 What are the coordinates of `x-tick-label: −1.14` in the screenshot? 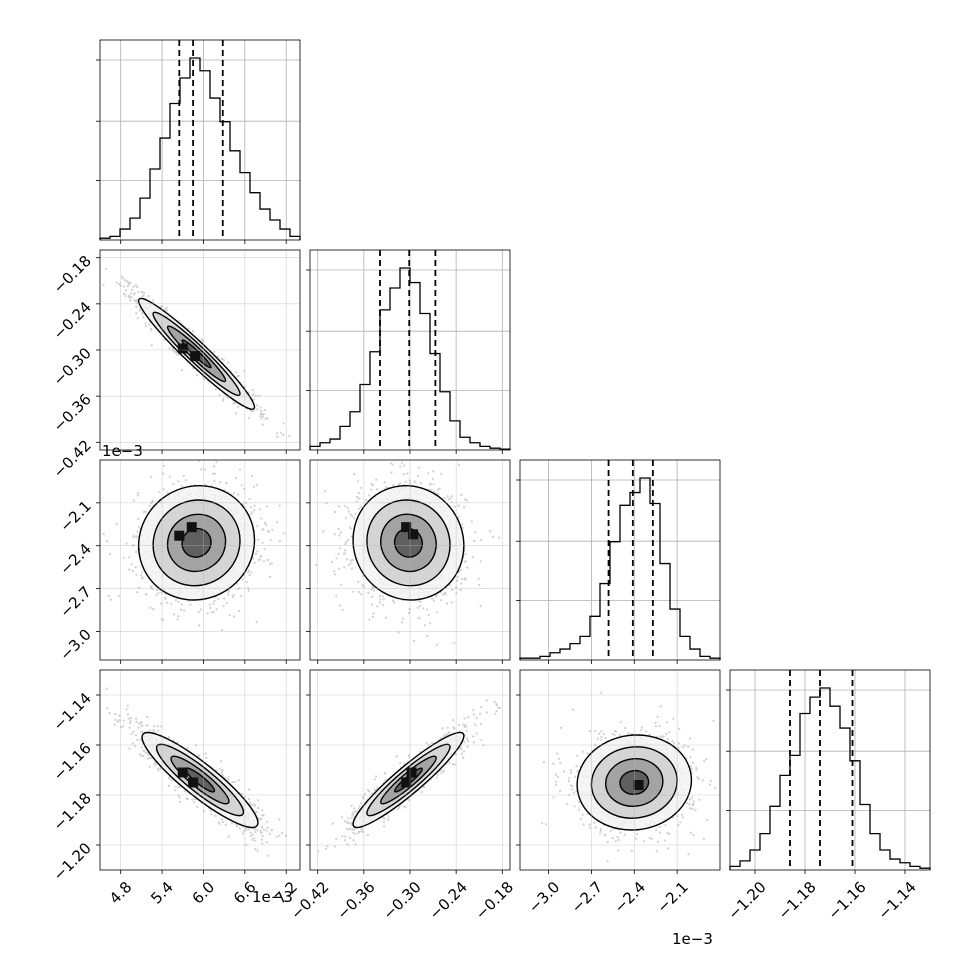 It's located at (897, 900).